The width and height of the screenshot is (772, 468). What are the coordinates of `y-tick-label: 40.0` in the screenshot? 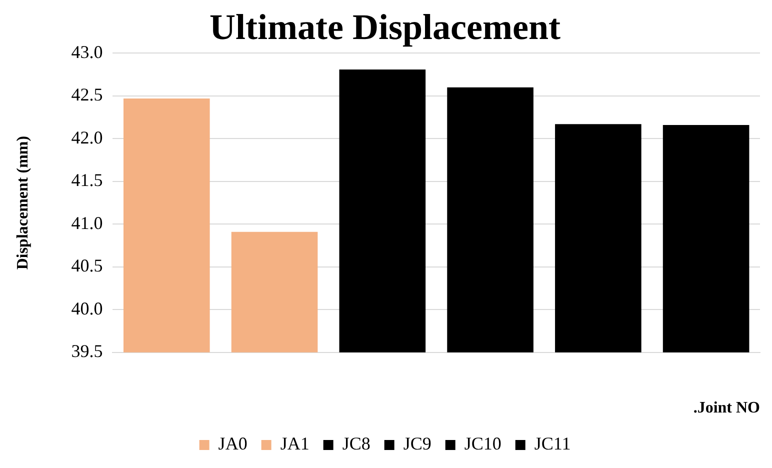 It's located at (87, 308).